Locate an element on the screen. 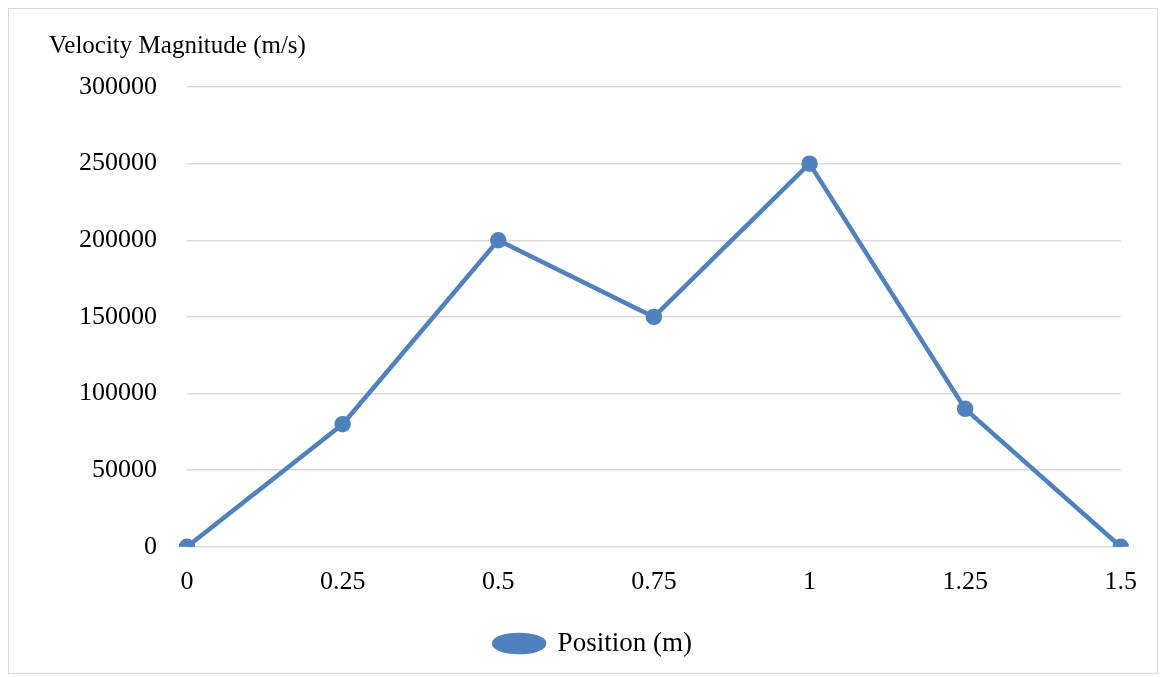  x-tick-label: 1.25 is located at coordinates (965, 581).